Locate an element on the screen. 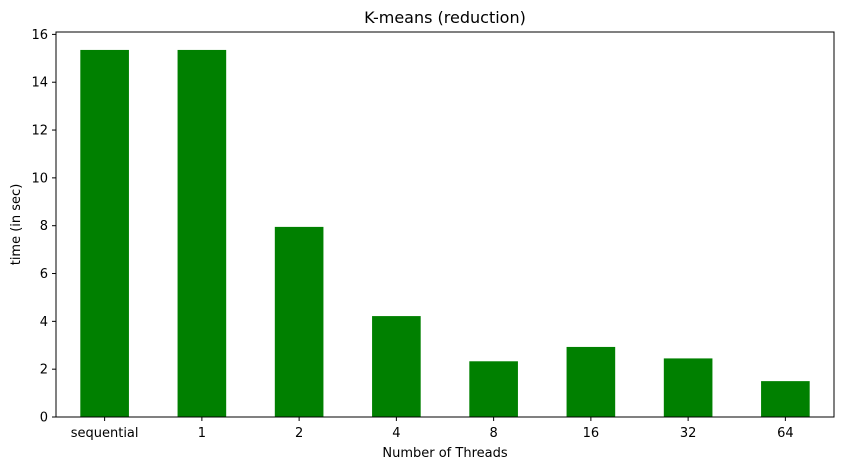 This screenshot has height=470, width=842. y-tick-label: 2 is located at coordinates (44, 370).